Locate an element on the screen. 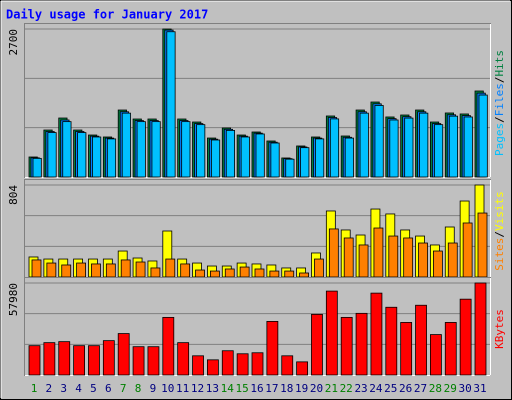 The height and width of the screenshot is (400, 512). x-tick-label: 23 is located at coordinates (360, 388).